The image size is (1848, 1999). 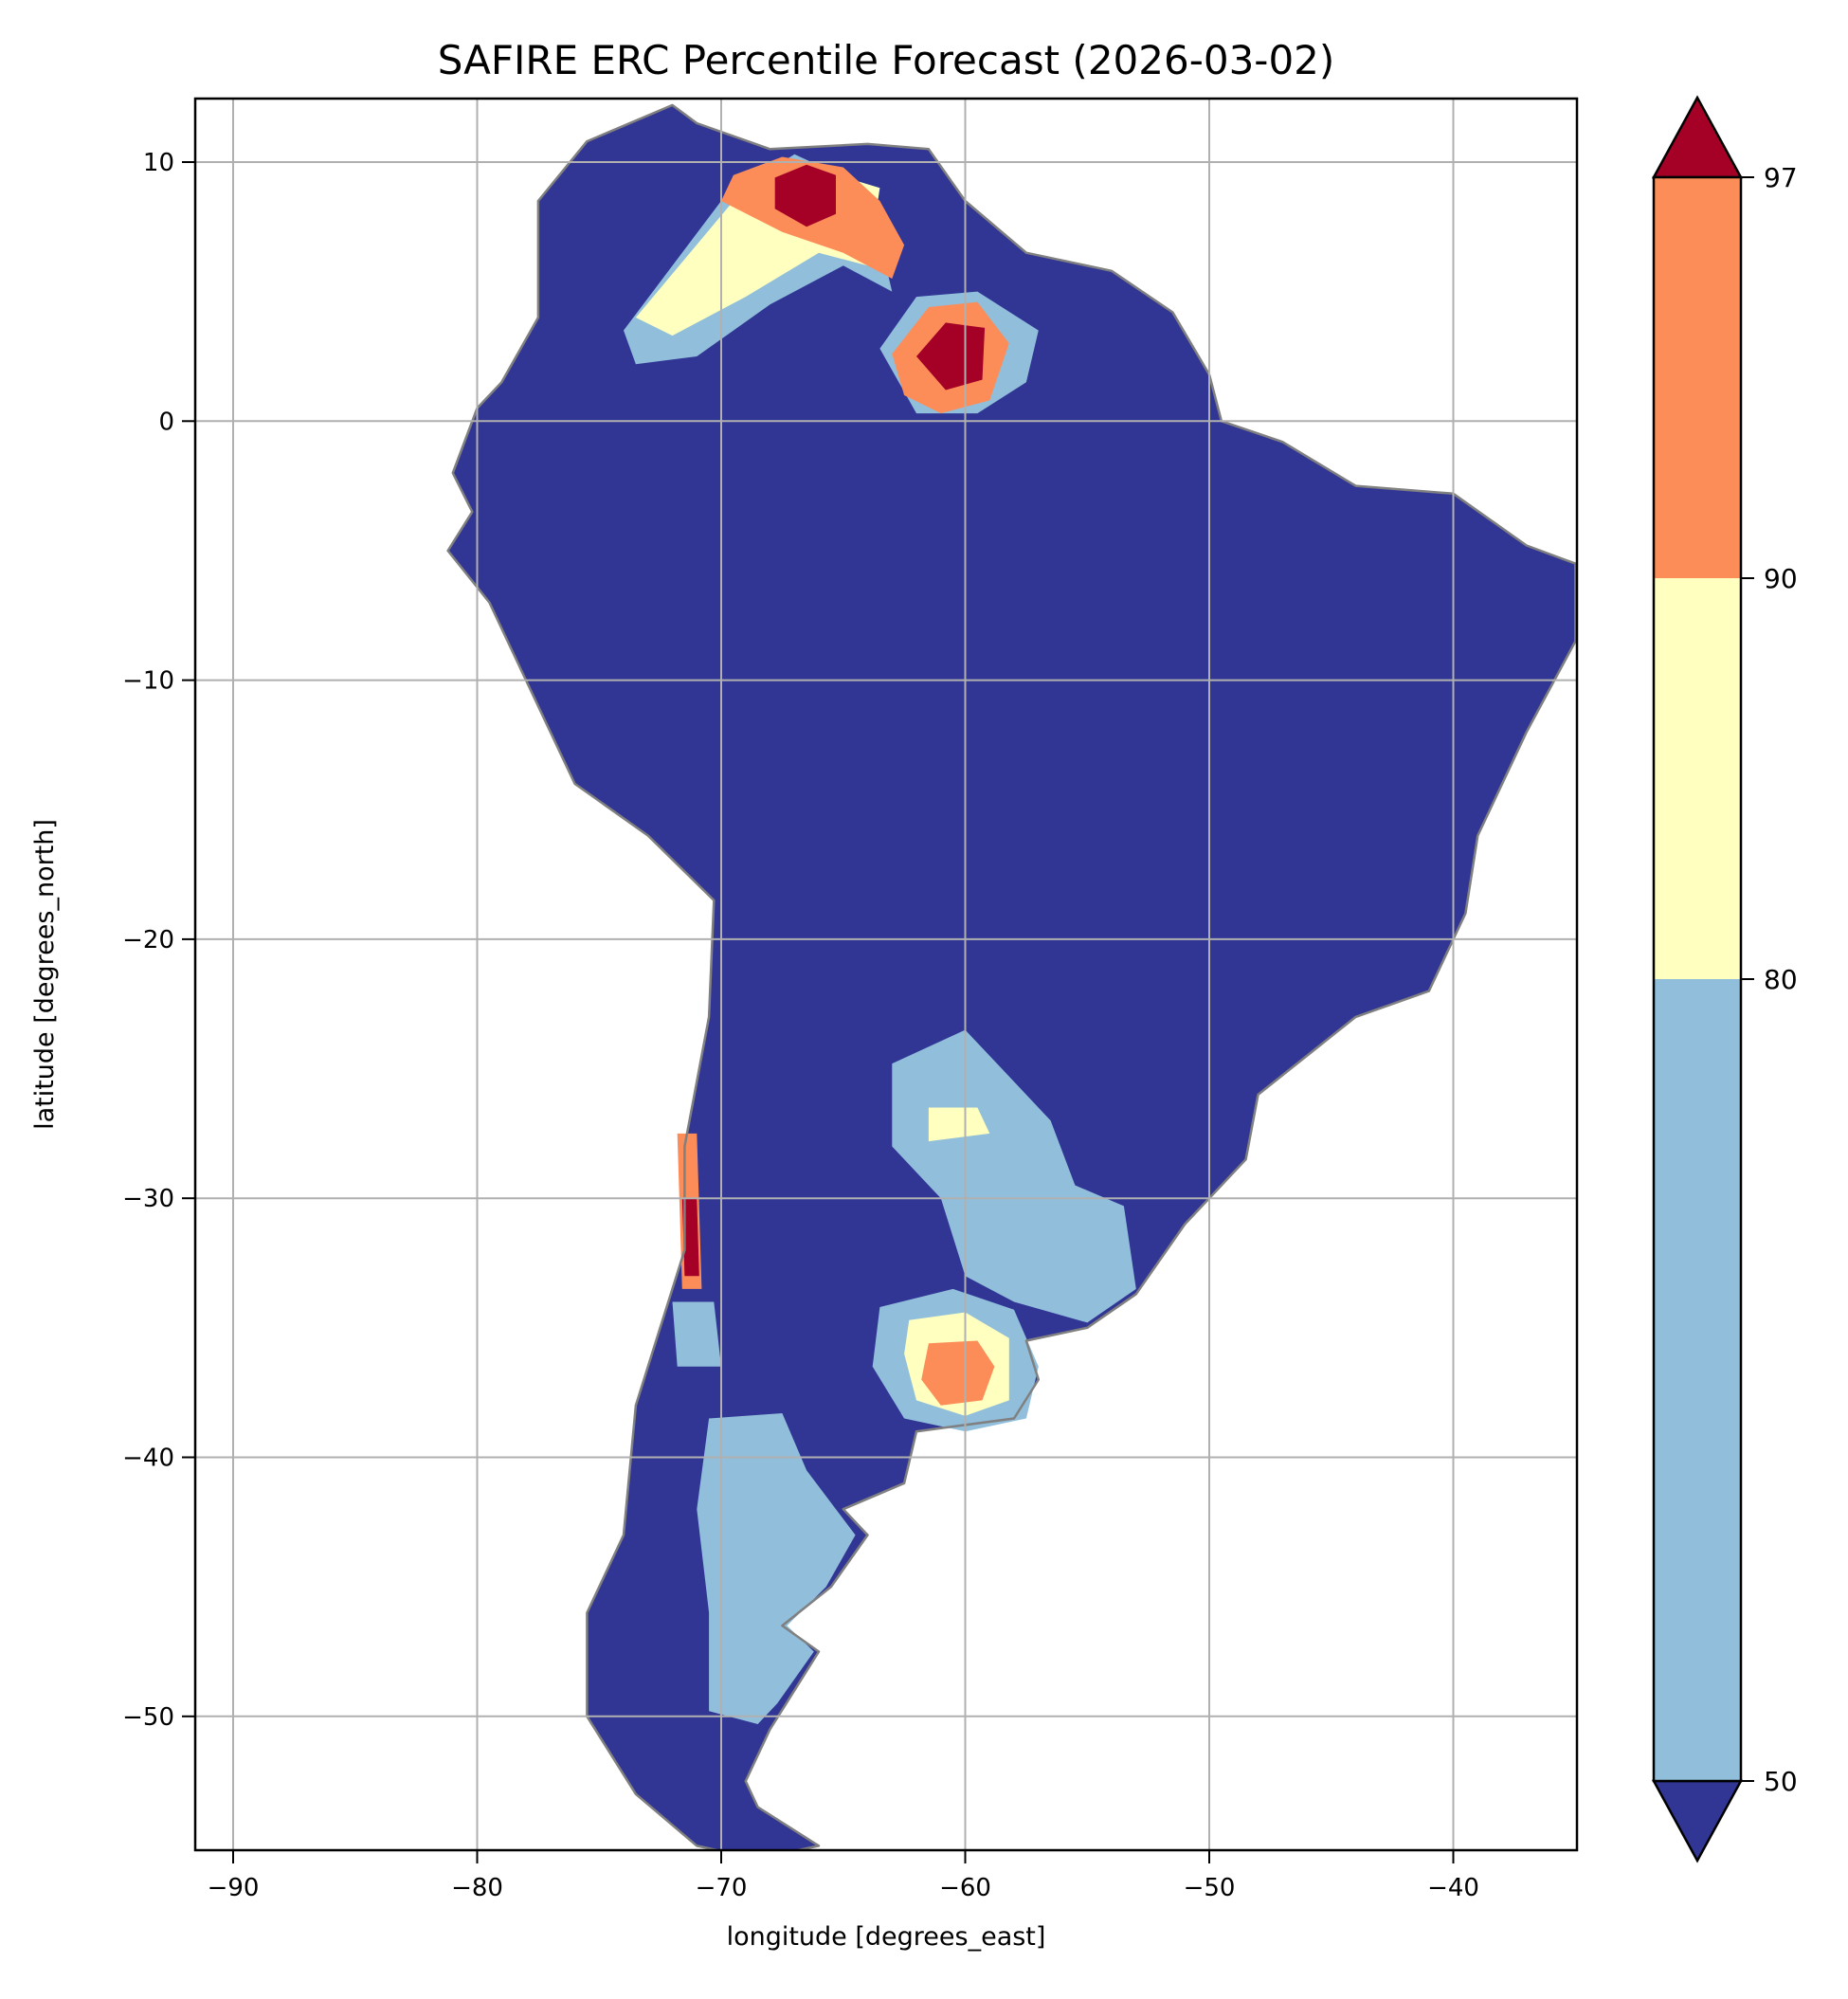 What do you see at coordinates (45, 975) in the screenshot?
I see `y-axis-label: latitude [degrees_north]` at bounding box center [45, 975].